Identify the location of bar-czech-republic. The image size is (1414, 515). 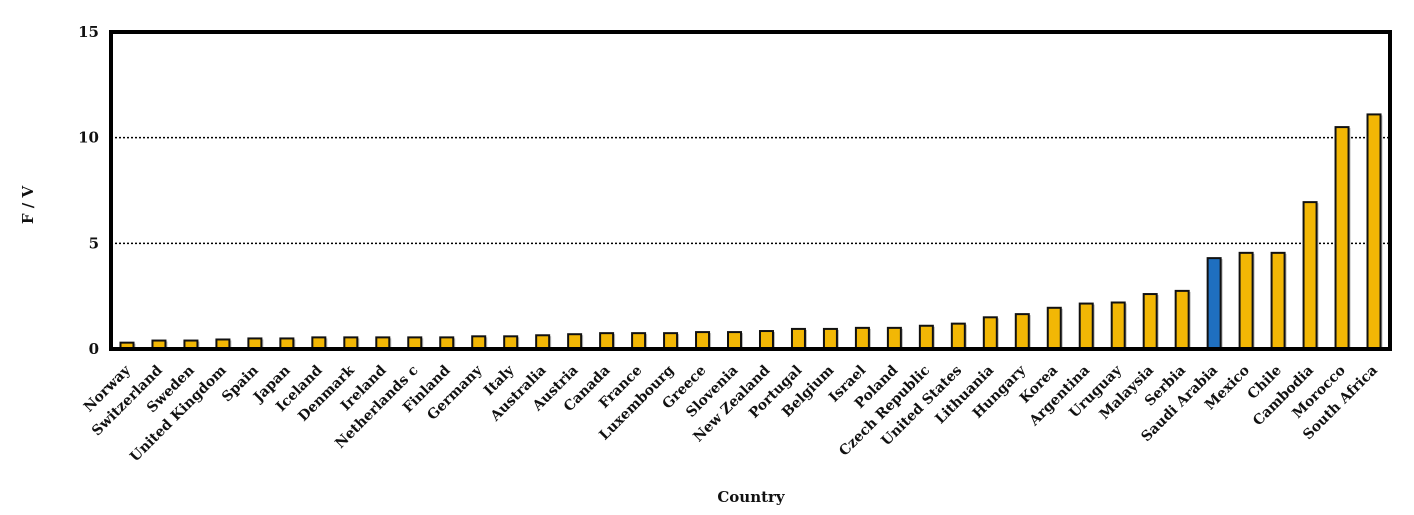
(926, 337).